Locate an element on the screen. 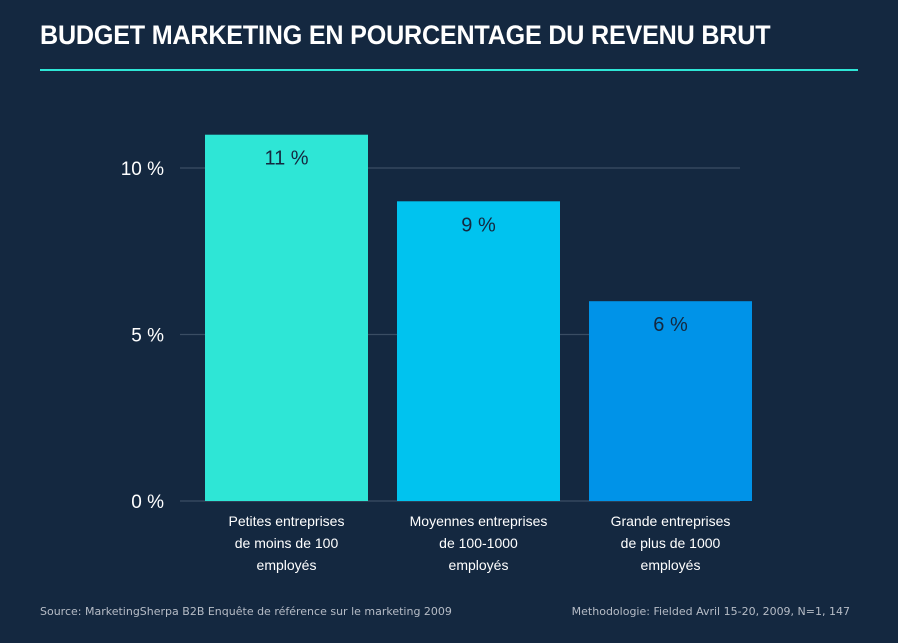  data-label: 9 % is located at coordinates (478, 225).